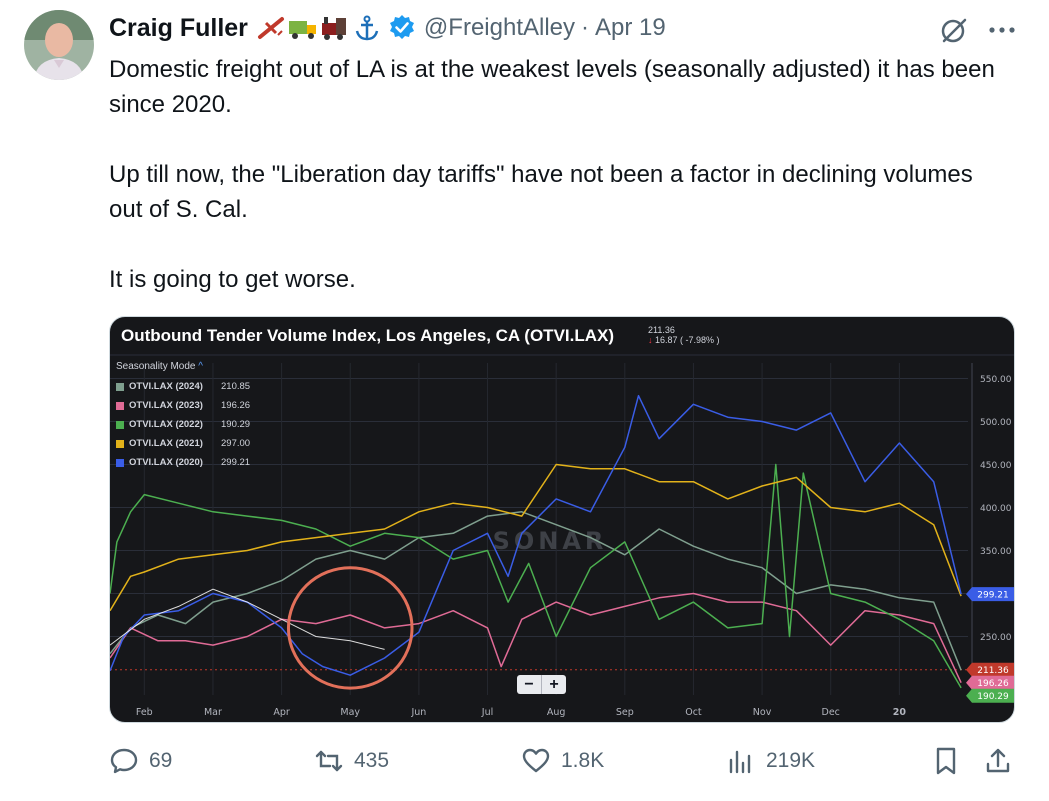 This screenshot has height=801, width=1049. What do you see at coordinates (213, 712) in the screenshot?
I see `x-tick-label: Mar` at bounding box center [213, 712].